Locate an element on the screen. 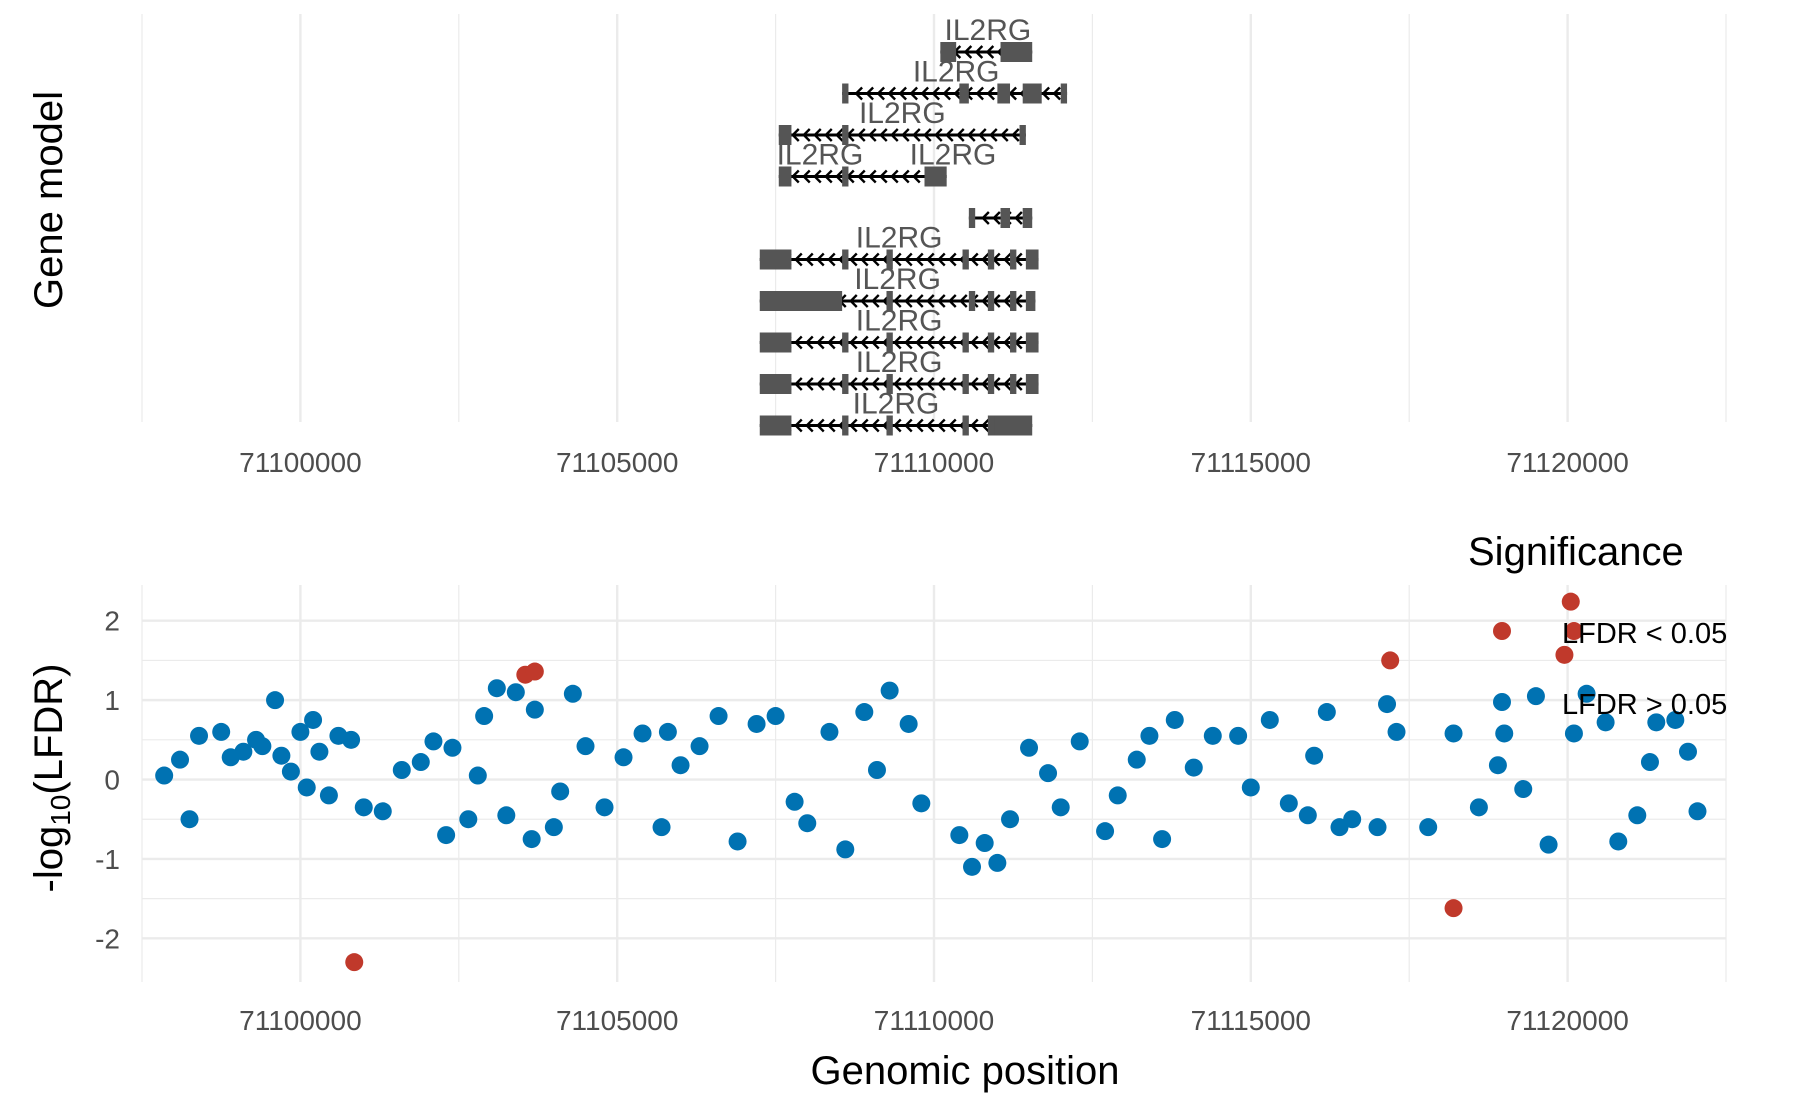 The height and width of the screenshot is (1113, 1800). y-tick-label: -1 is located at coordinates (107, 859).